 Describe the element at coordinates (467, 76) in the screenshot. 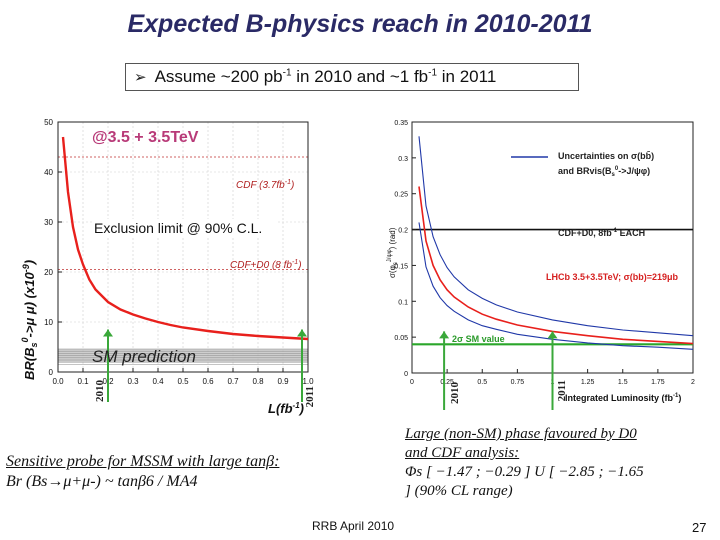

I see `assumption-part: in 2011` at that location.